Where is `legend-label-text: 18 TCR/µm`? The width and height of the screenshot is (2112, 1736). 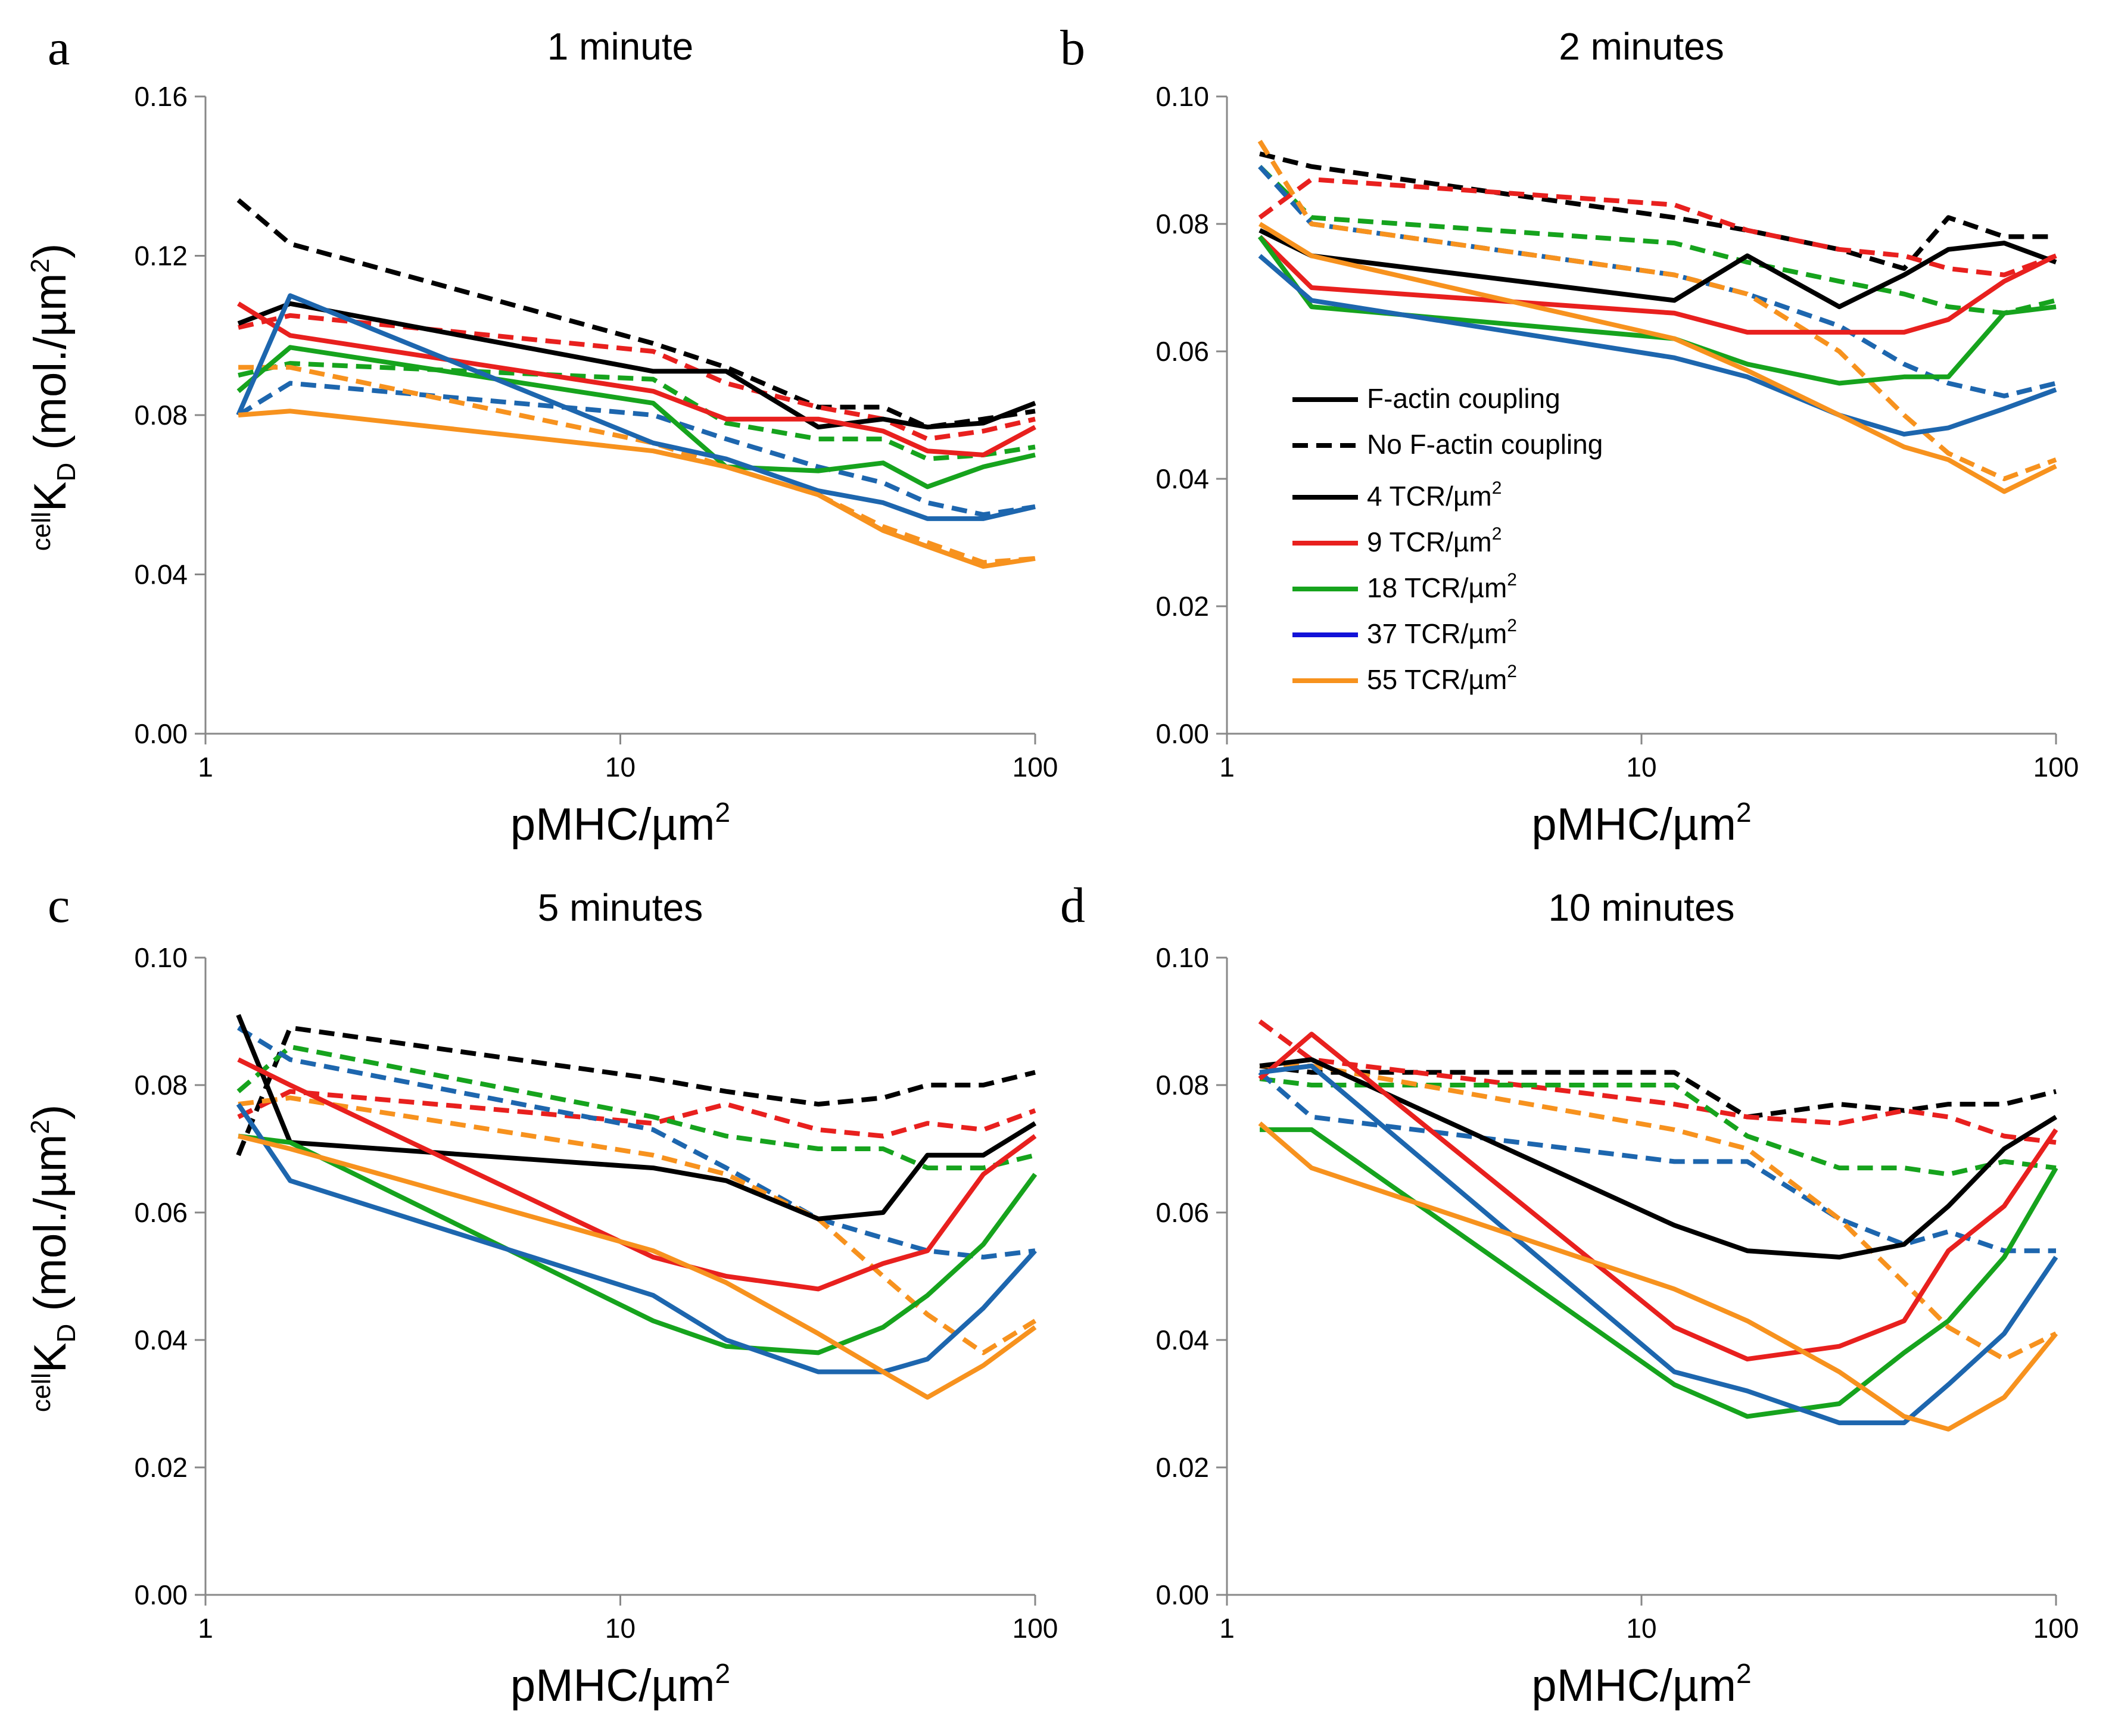
legend-label-text: 18 TCR/µm is located at coordinates (1437, 587).